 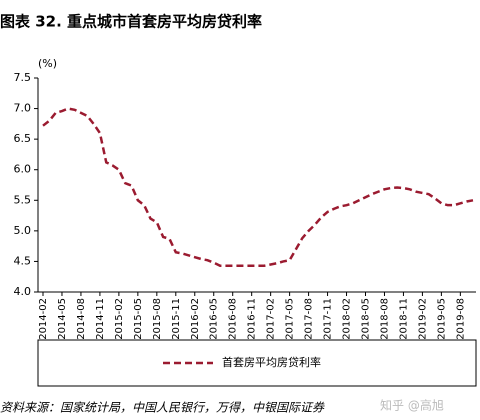 I want to click on x-tick-label: 2015-05, so click(x=138, y=319).